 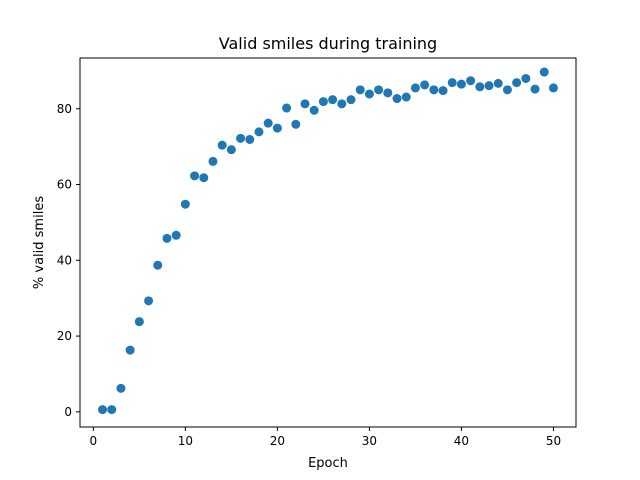 What do you see at coordinates (328, 463) in the screenshot?
I see `x-axis-label: Epoch` at bounding box center [328, 463].